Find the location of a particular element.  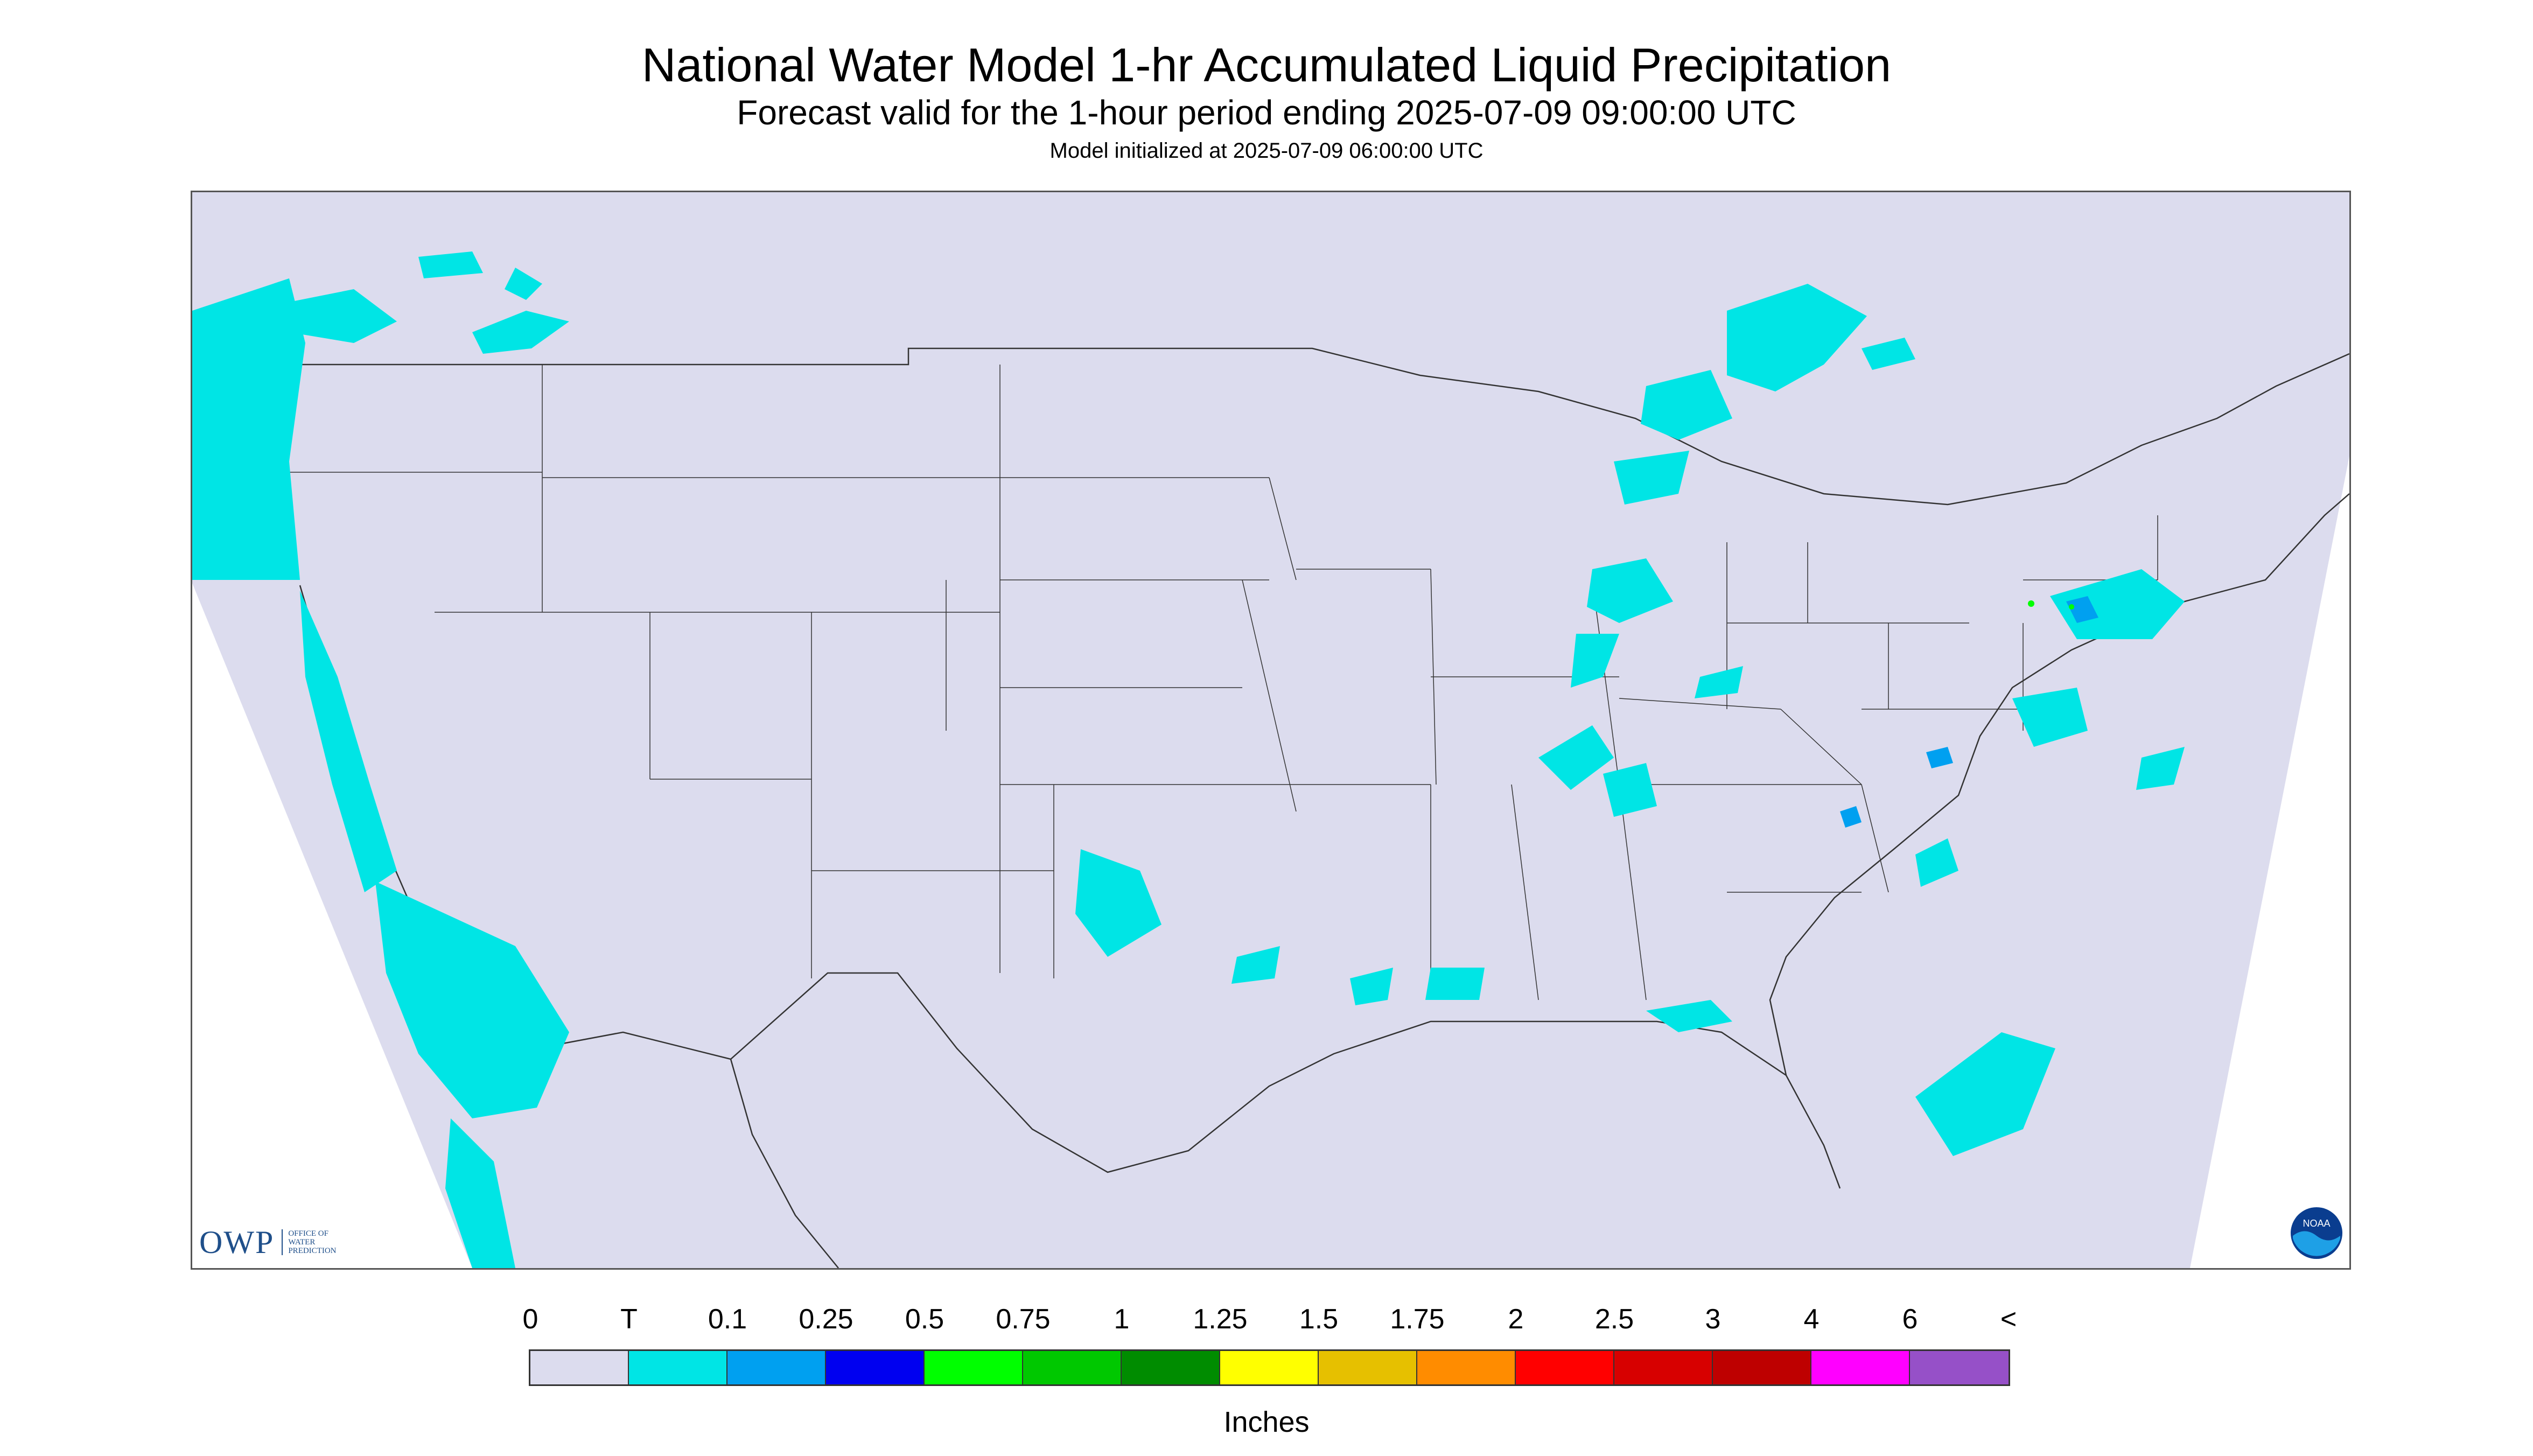

light-precip-areas is located at coordinates (1969, 712).